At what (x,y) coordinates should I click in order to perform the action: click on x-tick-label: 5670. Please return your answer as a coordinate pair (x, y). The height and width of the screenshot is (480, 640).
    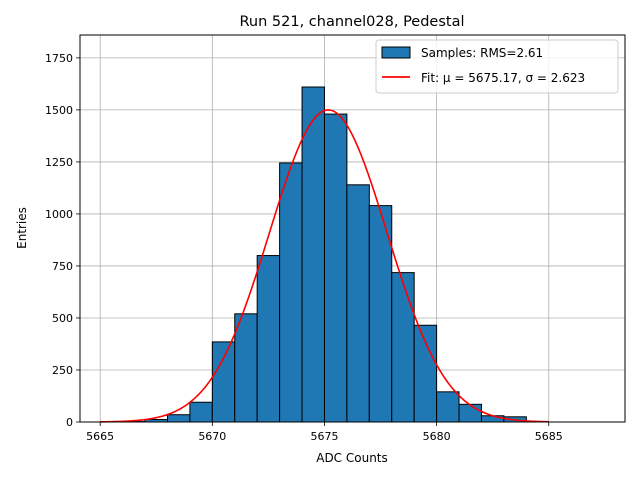
    Looking at the image, I should click on (212, 436).